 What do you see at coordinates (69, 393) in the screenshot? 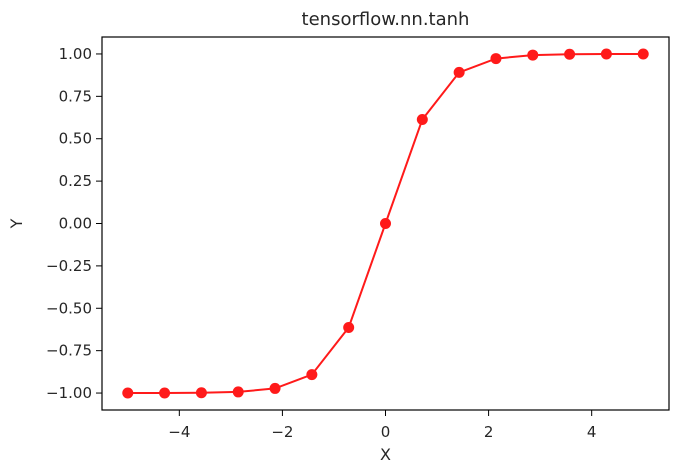
I see `y-tick-label: −1.00` at bounding box center [69, 393].